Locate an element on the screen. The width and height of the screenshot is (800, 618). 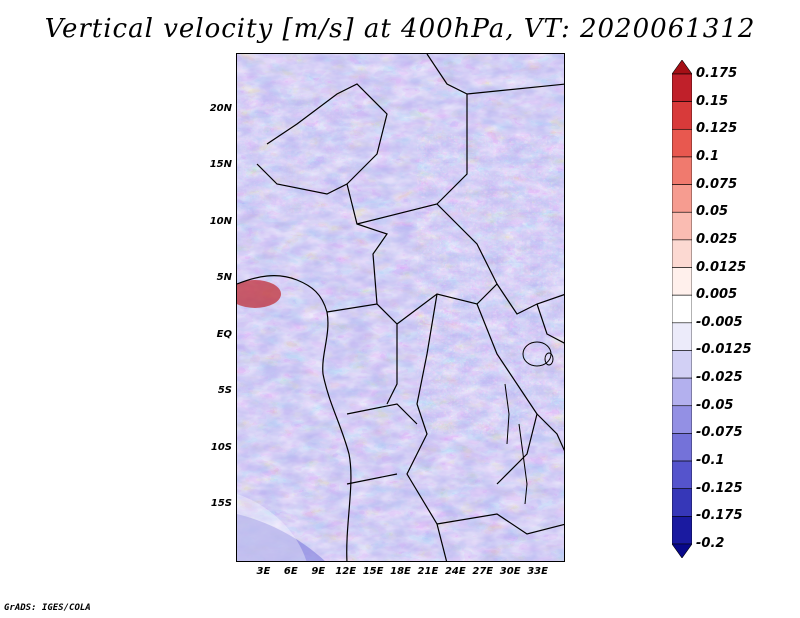
colorbar-label: 0.1 is located at coordinates (708, 156).